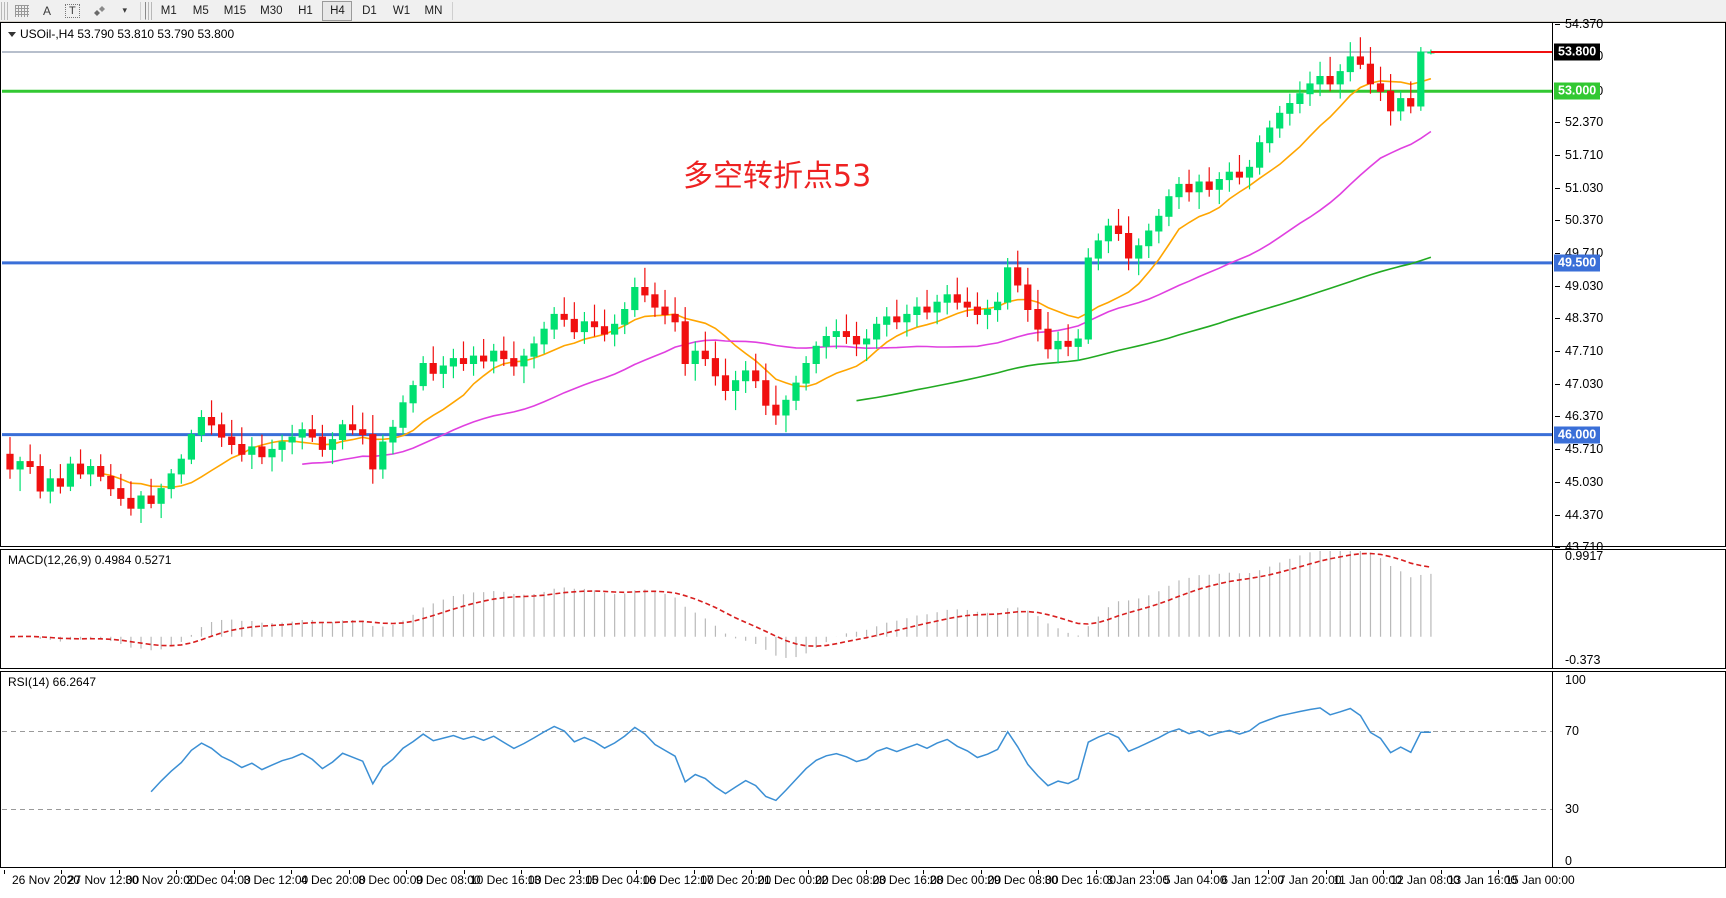  Describe the element at coordinates (1080, 880) in the screenshot. I see `time-axis-label: 30 Dec 16:00` at that location.